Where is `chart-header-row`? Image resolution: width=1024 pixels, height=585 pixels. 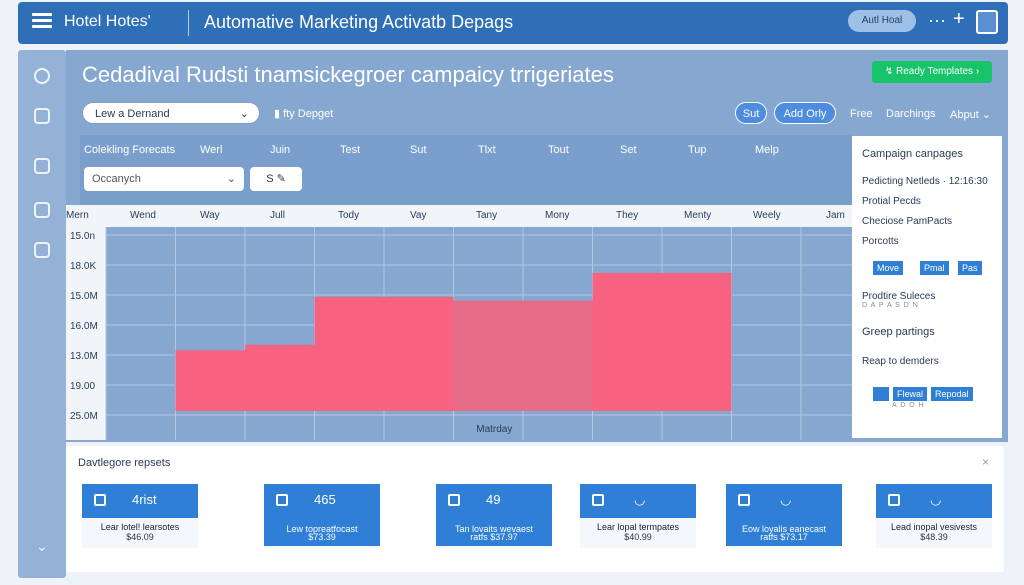
chart-header-row is located at coordinates (459, 216).